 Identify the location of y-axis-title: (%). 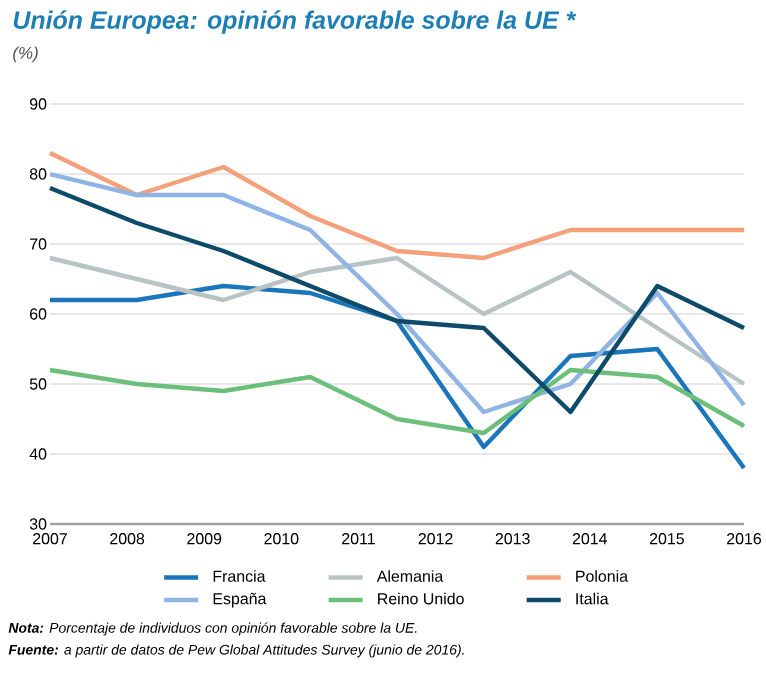
(25, 54).